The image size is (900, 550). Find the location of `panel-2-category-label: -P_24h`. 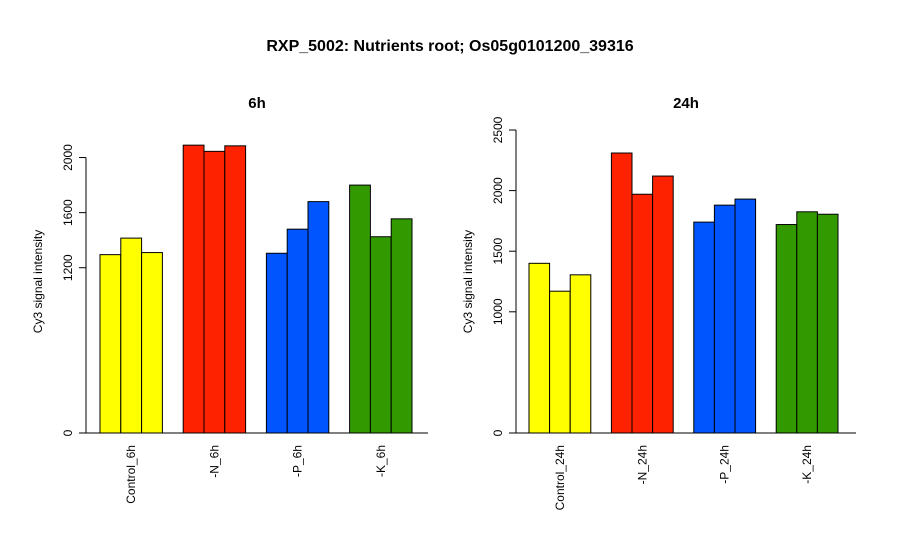

panel-2-category-label: -P_24h is located at coordinates (725, 464).